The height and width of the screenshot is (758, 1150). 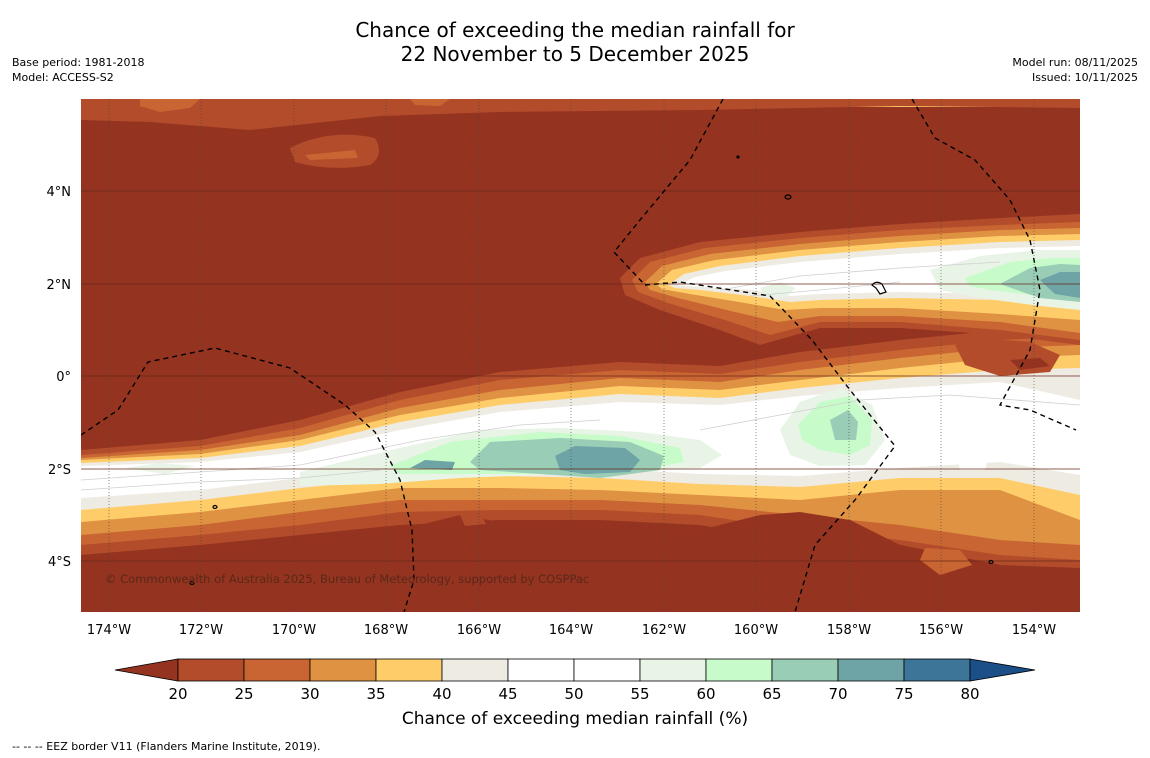 What do you see at coordinates (756, 630) in the screenshot?
I see `lon-label: 160°W` at bounding box center [756, 630].